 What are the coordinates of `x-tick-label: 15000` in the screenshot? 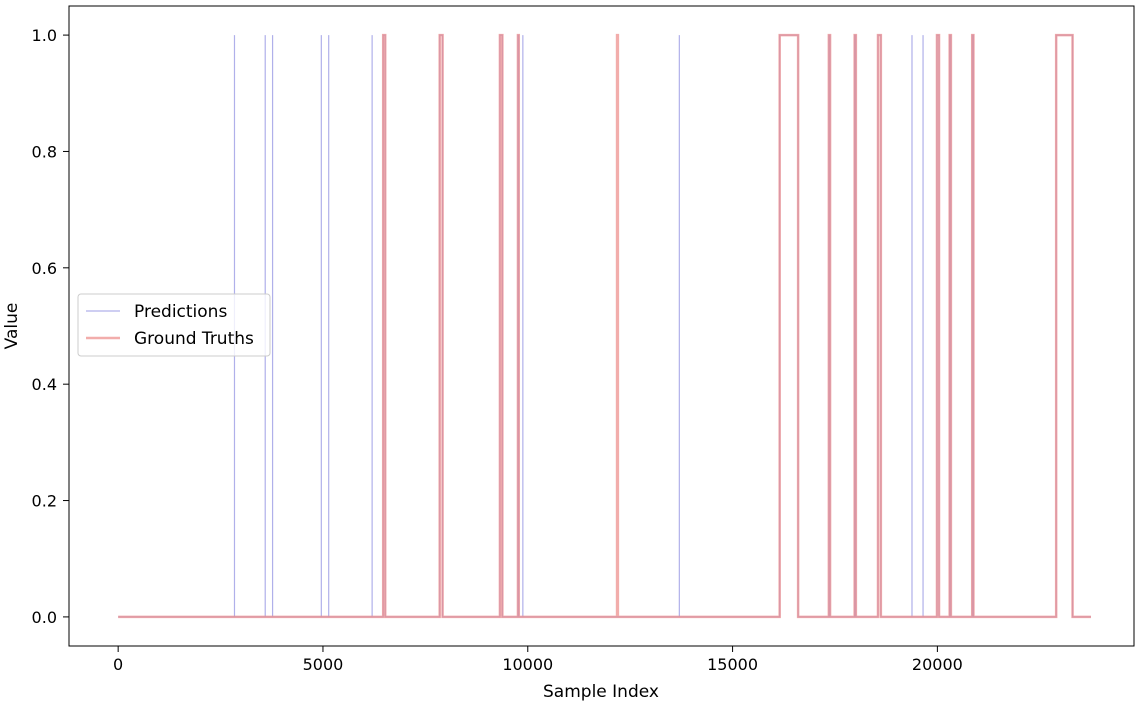 It's located at (732, 664).